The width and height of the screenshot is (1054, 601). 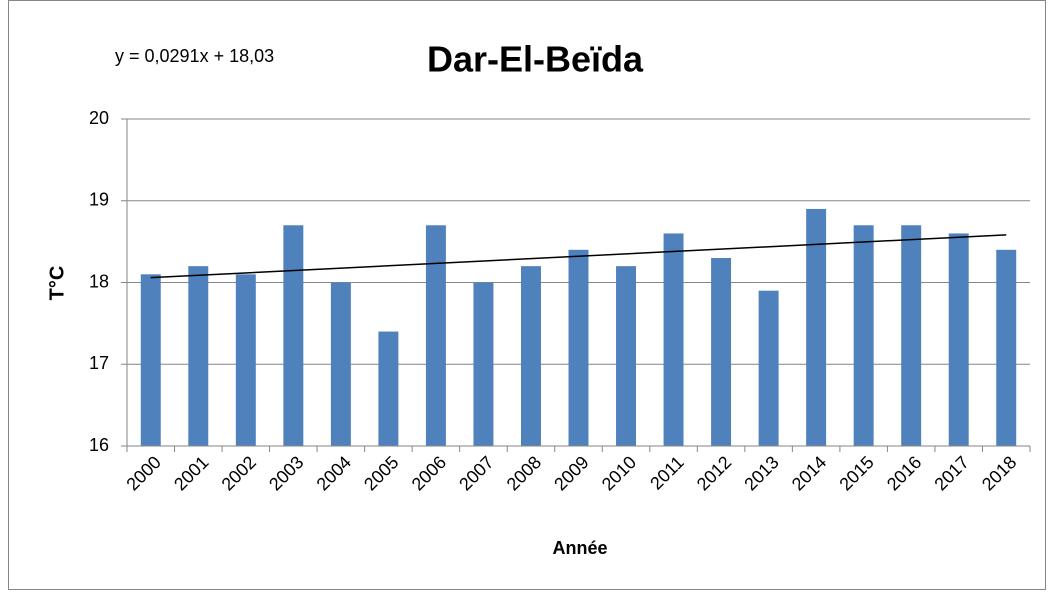 I want to click on y-tick-label: 19, so click(x=99, y=200).